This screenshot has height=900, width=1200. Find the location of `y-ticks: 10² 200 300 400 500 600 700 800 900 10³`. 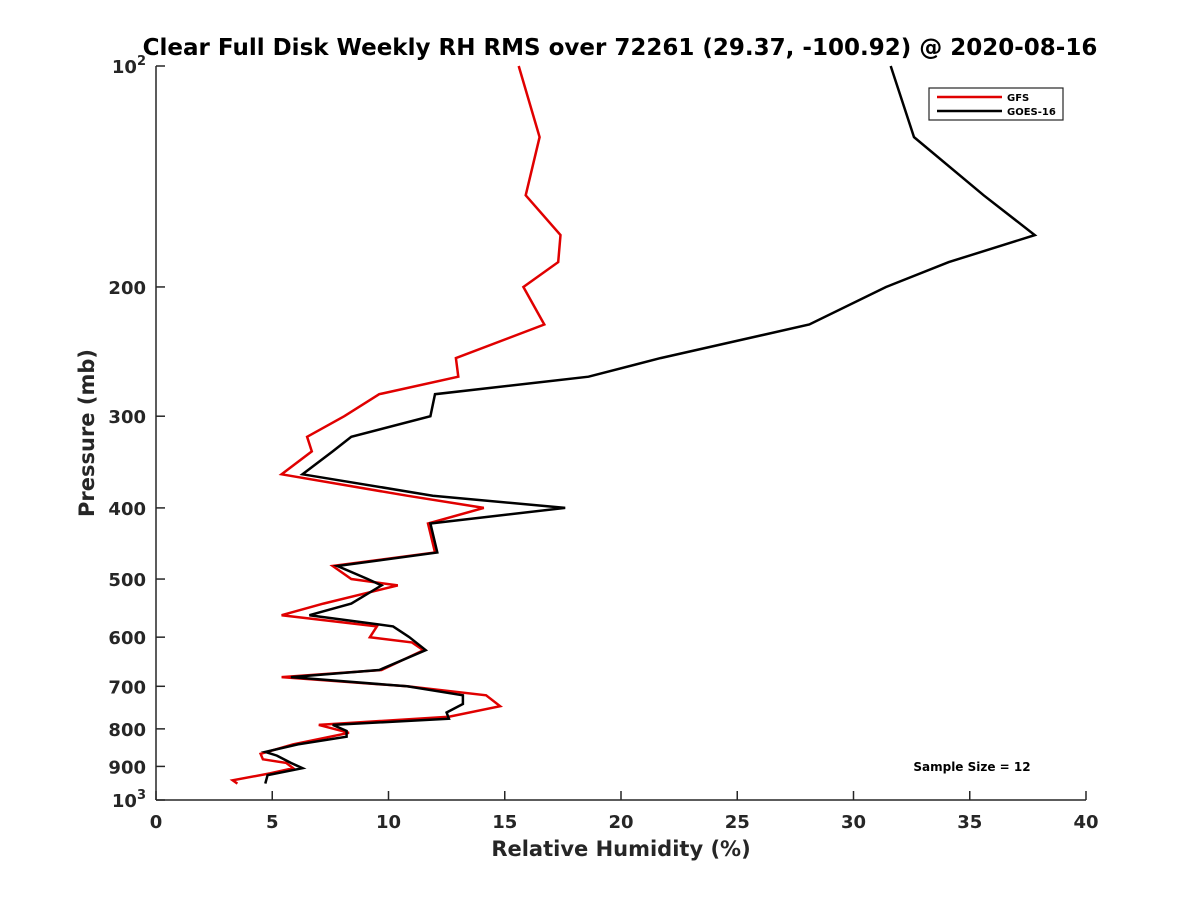

y-ticks: 10² 200 300 400 500 600 700 800 900 10³ is located at coordinates (136, 433).